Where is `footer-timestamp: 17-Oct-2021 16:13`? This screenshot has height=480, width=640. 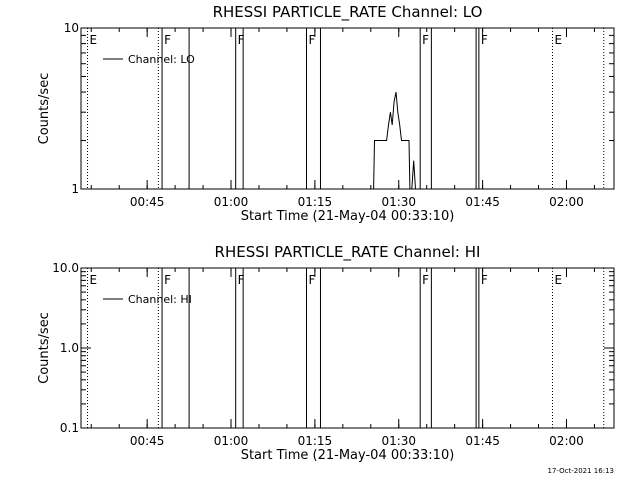
footer-timestamp: 17-Oct-2021 16:13 is located at coordinates (581, 471).